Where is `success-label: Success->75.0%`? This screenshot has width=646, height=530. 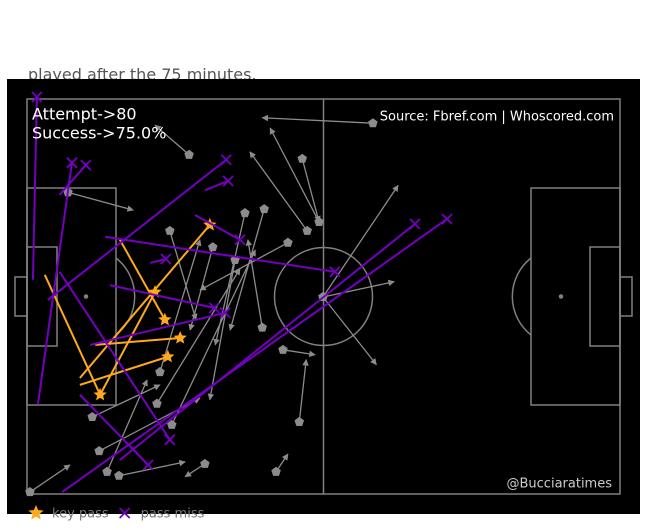
success-label: Success->75.0% is located at coordinates (99, 133).